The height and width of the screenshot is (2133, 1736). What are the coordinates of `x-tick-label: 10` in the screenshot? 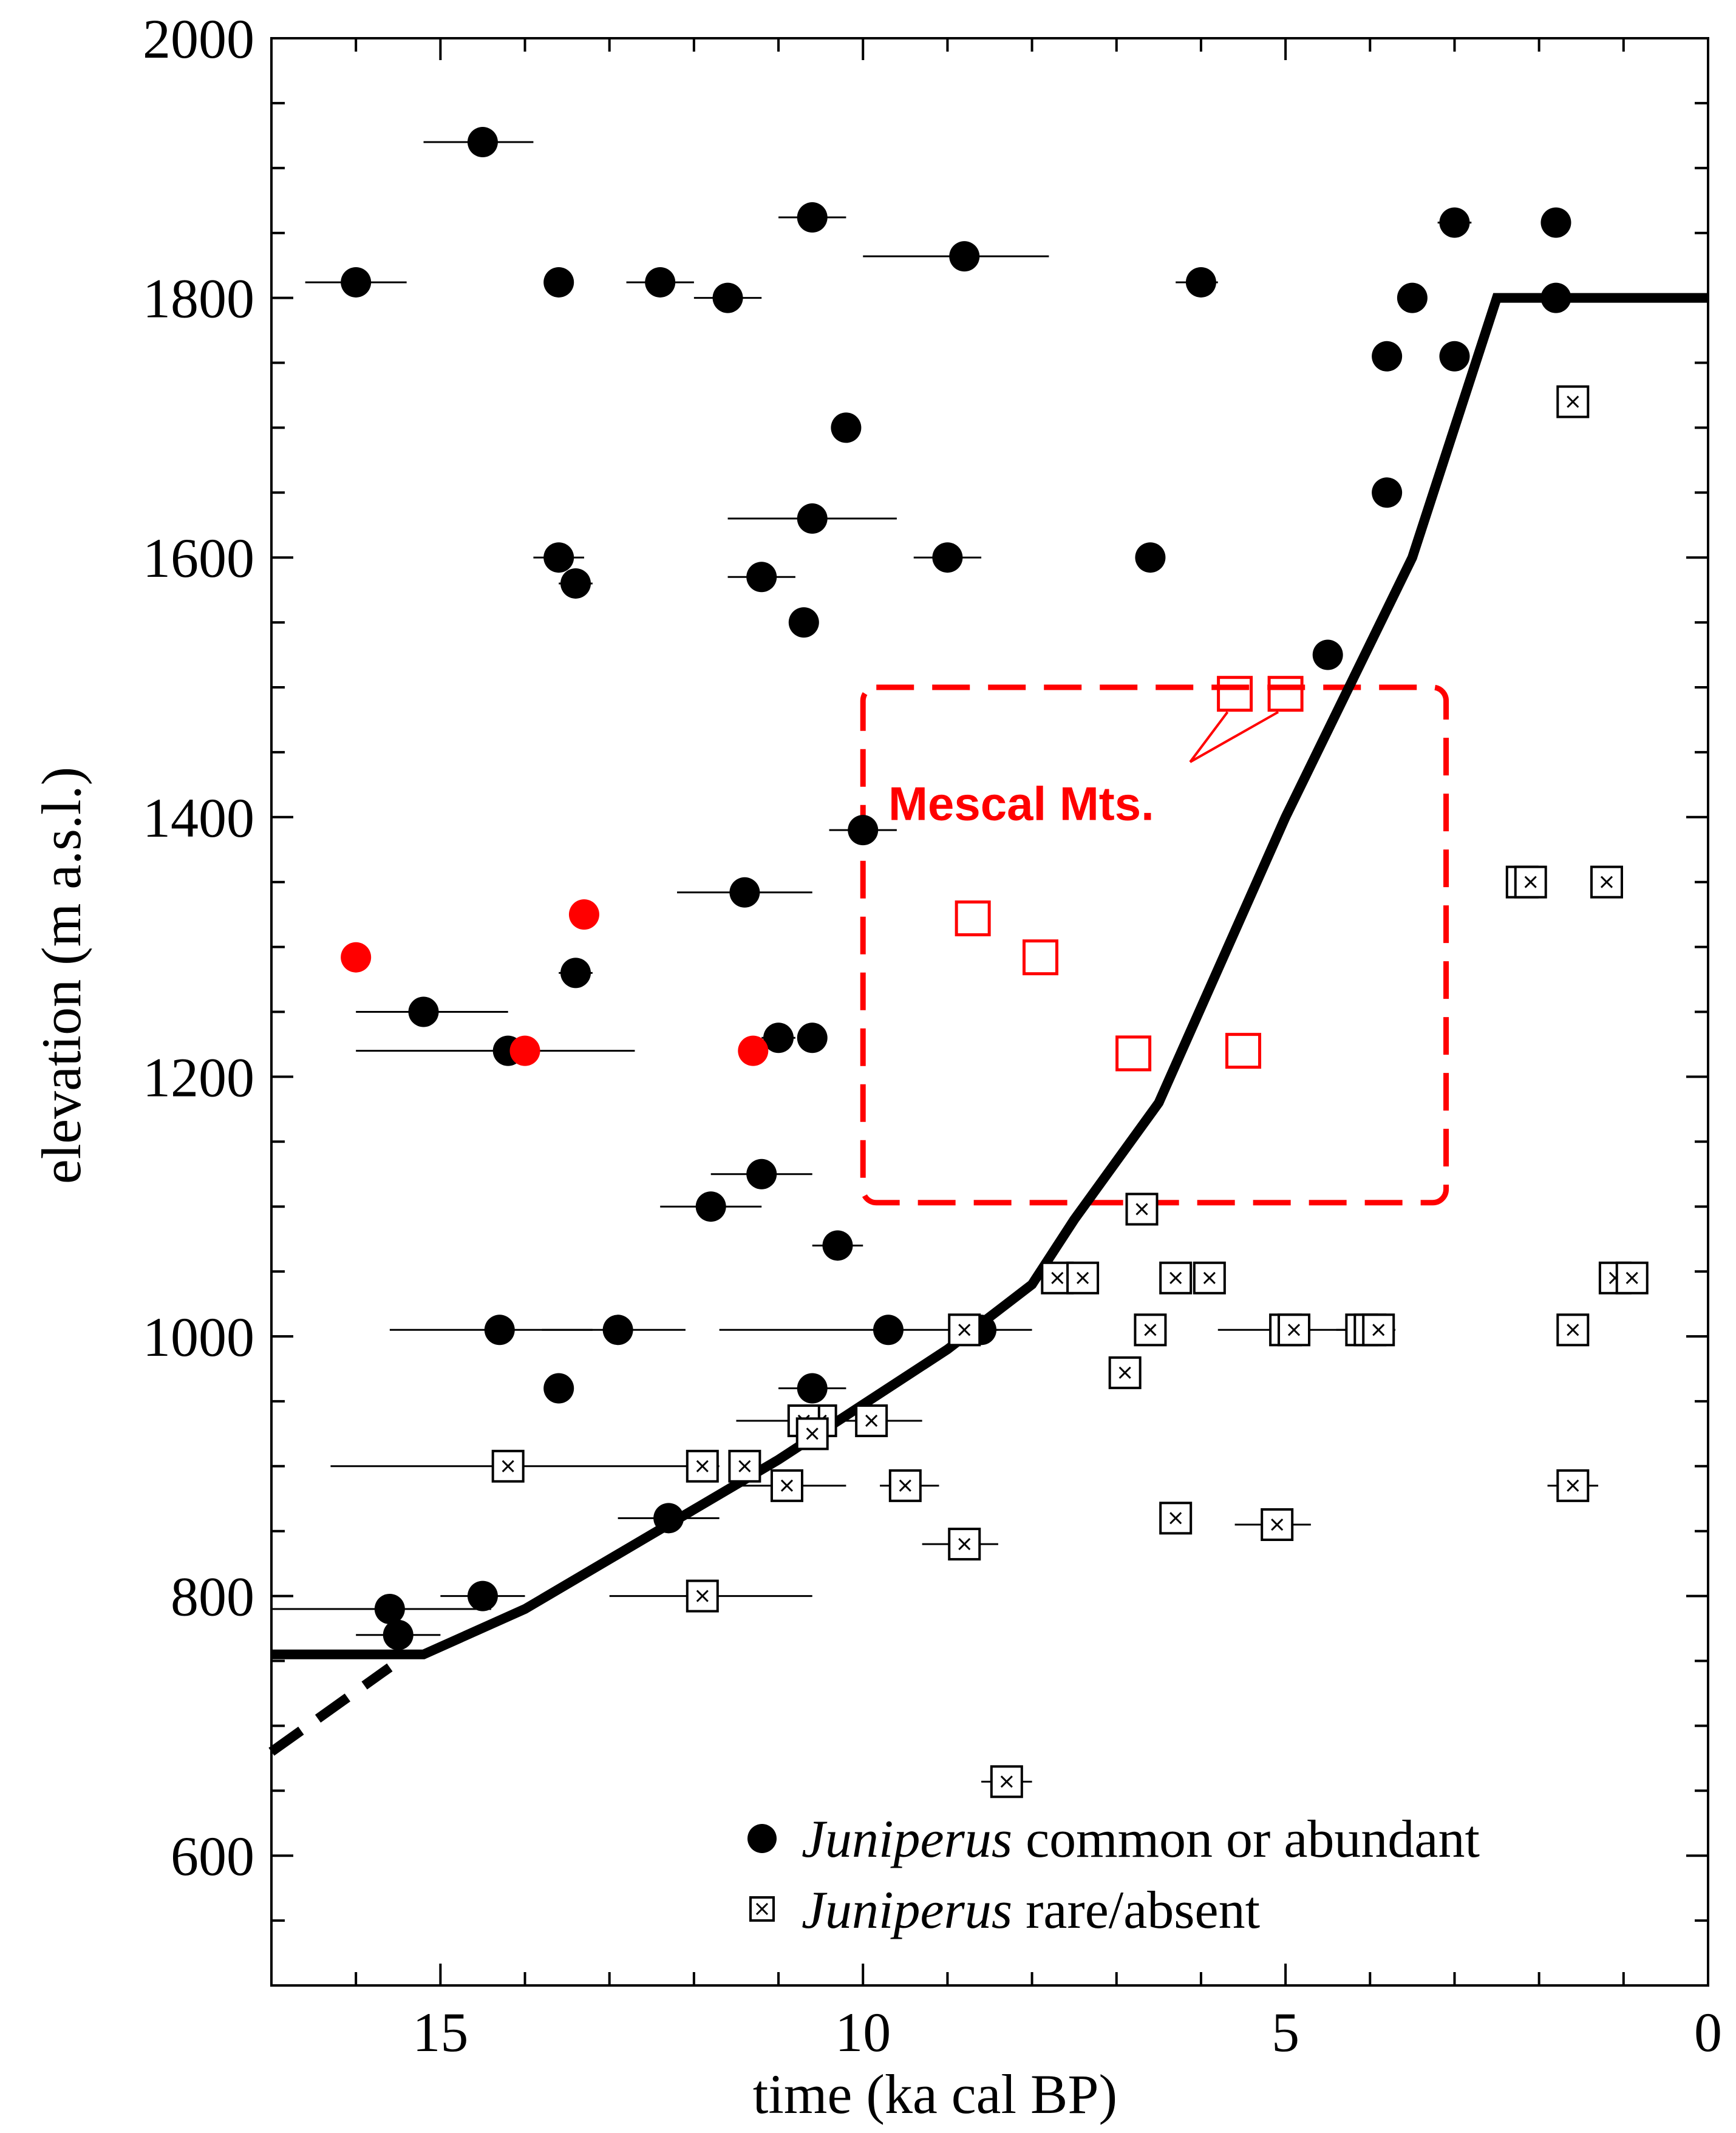 It's located at (863, 2032).